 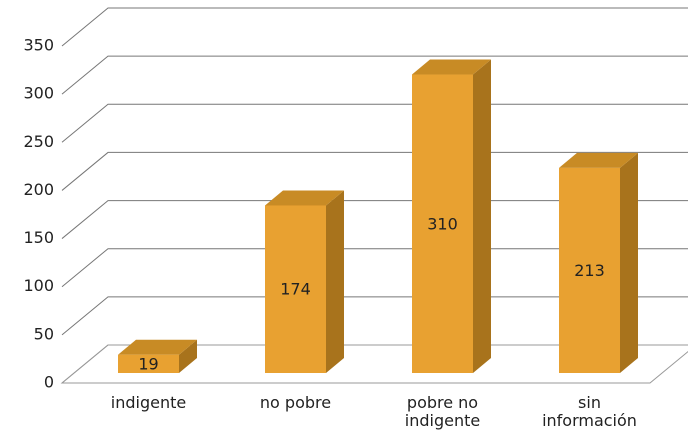 What do you see at coordinates (49, 382) in the screenshot?
I see `y-tick-label: 0` at bounding box center [49, 382].